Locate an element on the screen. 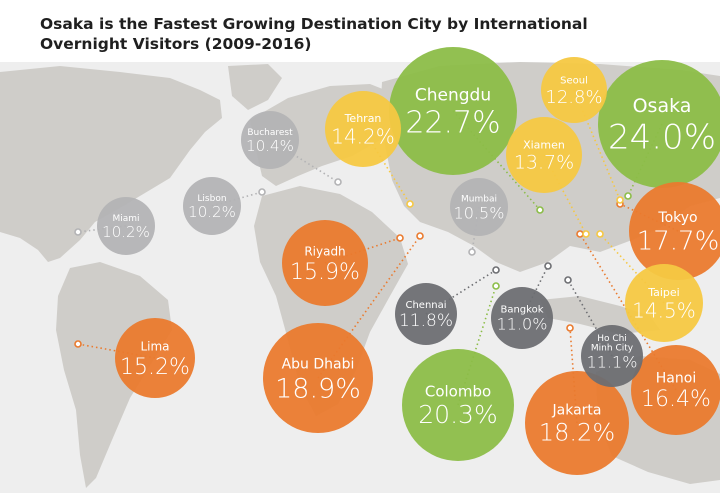 The width and height of the screenshot is (720, 493). bubble-circle-taipei is located at coordinates (664, 303).